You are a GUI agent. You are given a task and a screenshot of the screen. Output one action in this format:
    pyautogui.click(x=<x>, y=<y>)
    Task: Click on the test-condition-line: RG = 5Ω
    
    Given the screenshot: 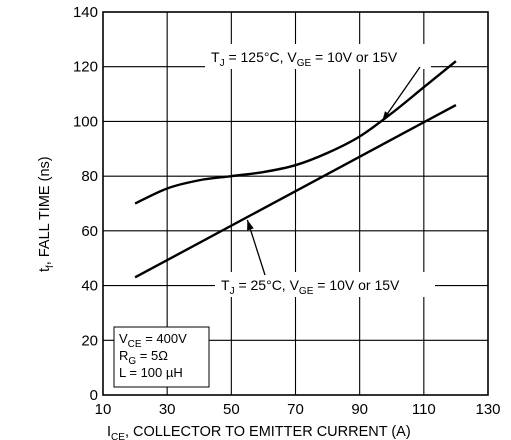 What is the action you would take?
    pyautogui.click(x=143, y=357)
    